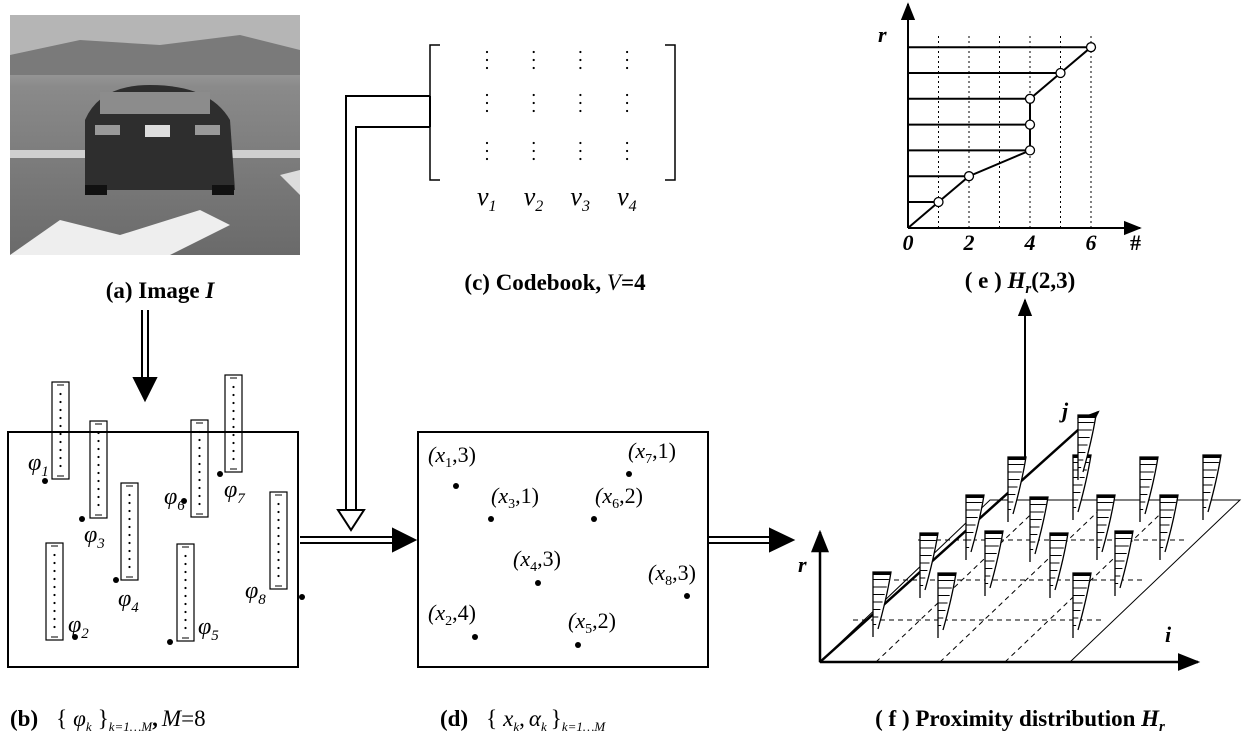 This screenshot has height=735, width=1251. Describe the element at coordinates (108, 720) in the screenshot. I see `caption-b: (b){φk}k=1…M, M=8` at that location.